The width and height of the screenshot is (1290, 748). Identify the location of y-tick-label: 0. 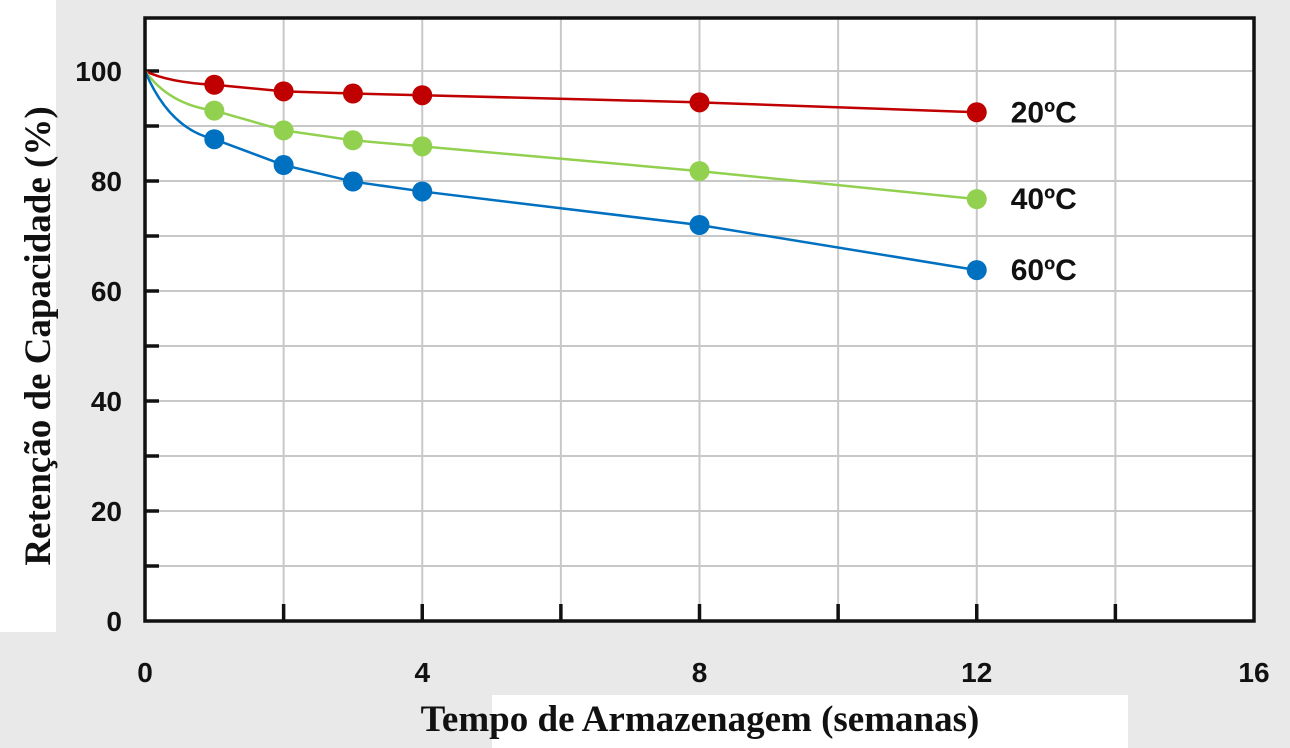
(114, 621).